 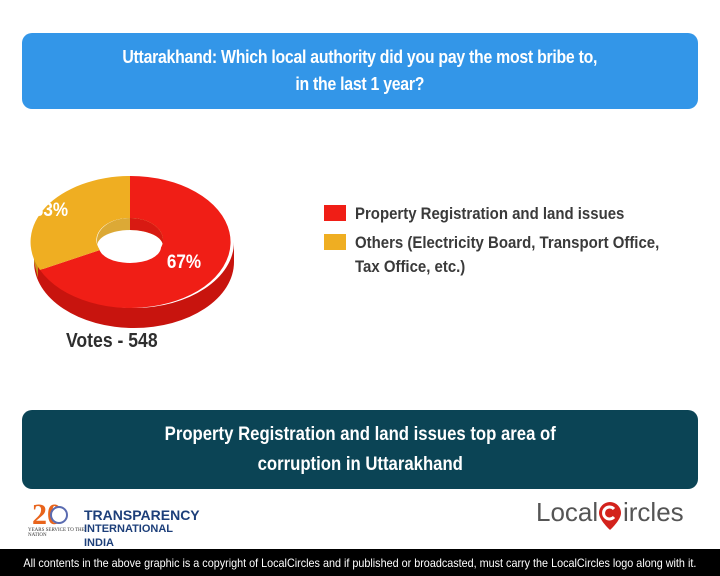 I want to click on legend-item-property: Property Registration and land issues, so click(x=522, y=214).